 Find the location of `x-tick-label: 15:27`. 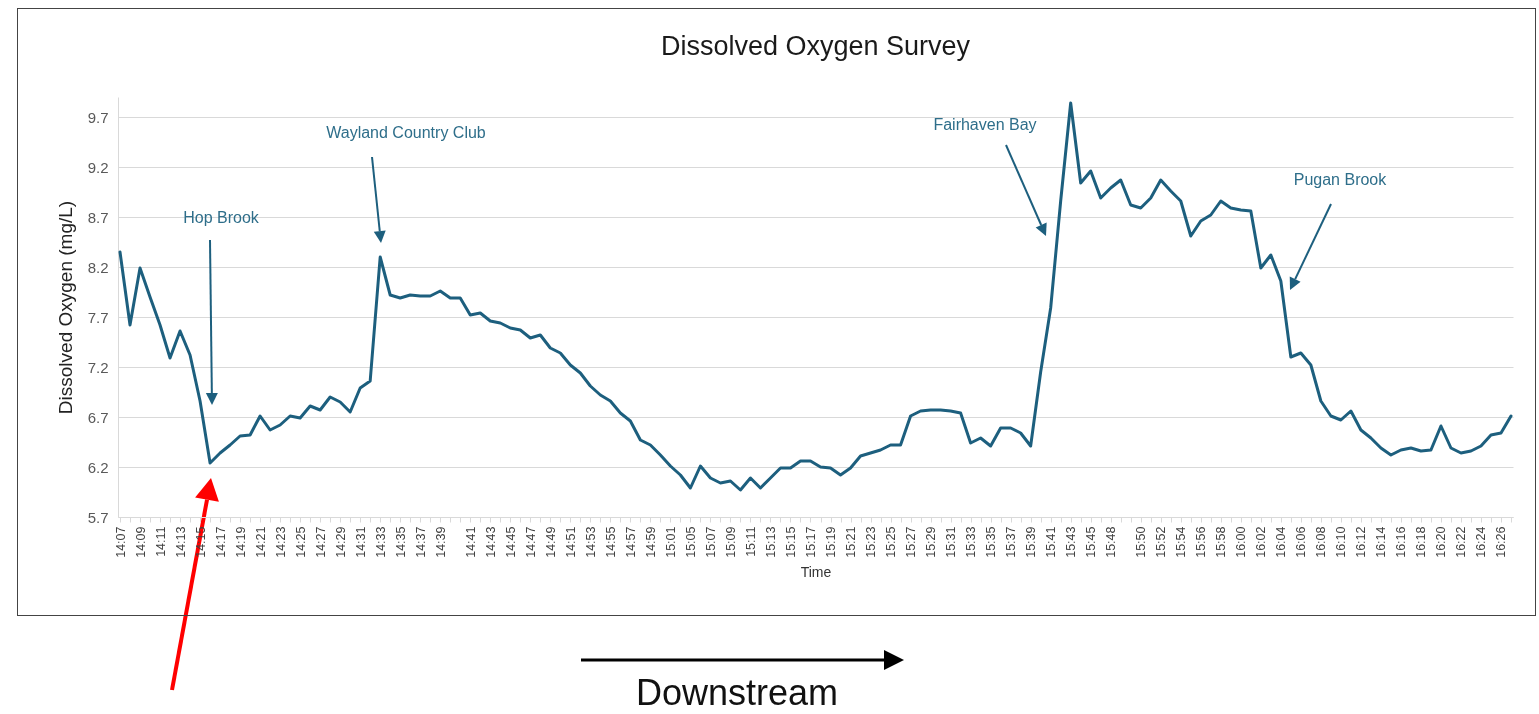

x-tick-label: 15:27 is located at coordinates (911, 542).